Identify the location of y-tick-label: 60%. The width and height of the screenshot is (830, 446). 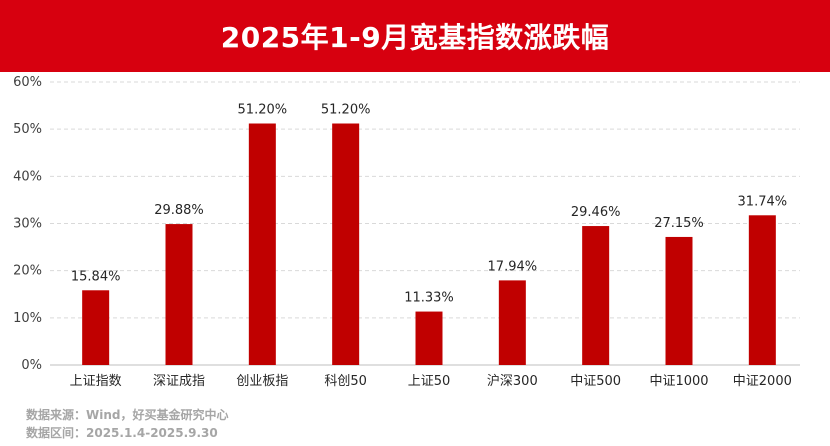
(27, 82).